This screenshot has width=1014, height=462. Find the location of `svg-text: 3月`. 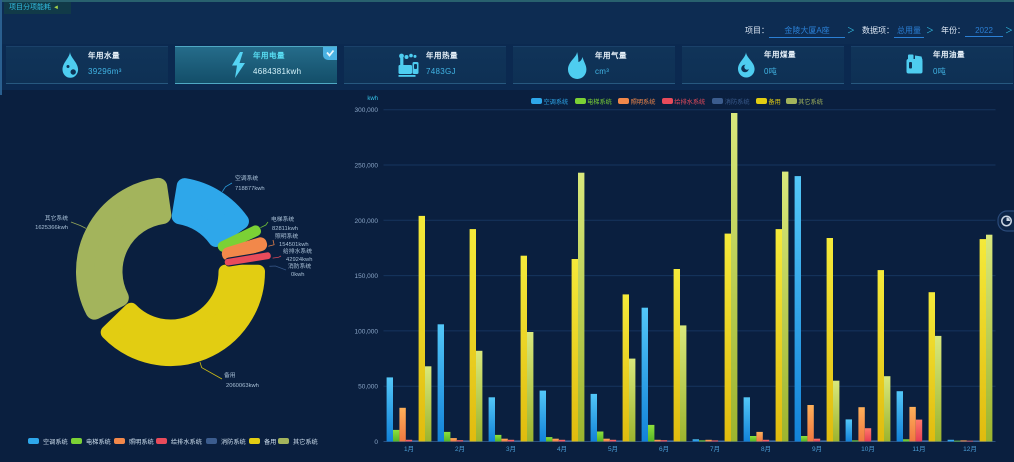

svg-text: 3月 is located at coordinates (511, 449).